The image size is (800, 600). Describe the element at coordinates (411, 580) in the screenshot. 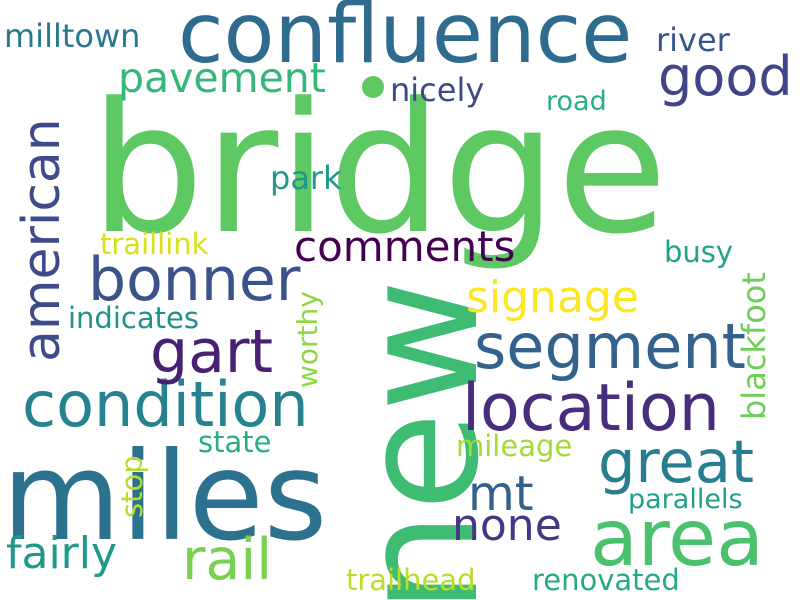

I see `word-trailhead: trailhead` at that location.